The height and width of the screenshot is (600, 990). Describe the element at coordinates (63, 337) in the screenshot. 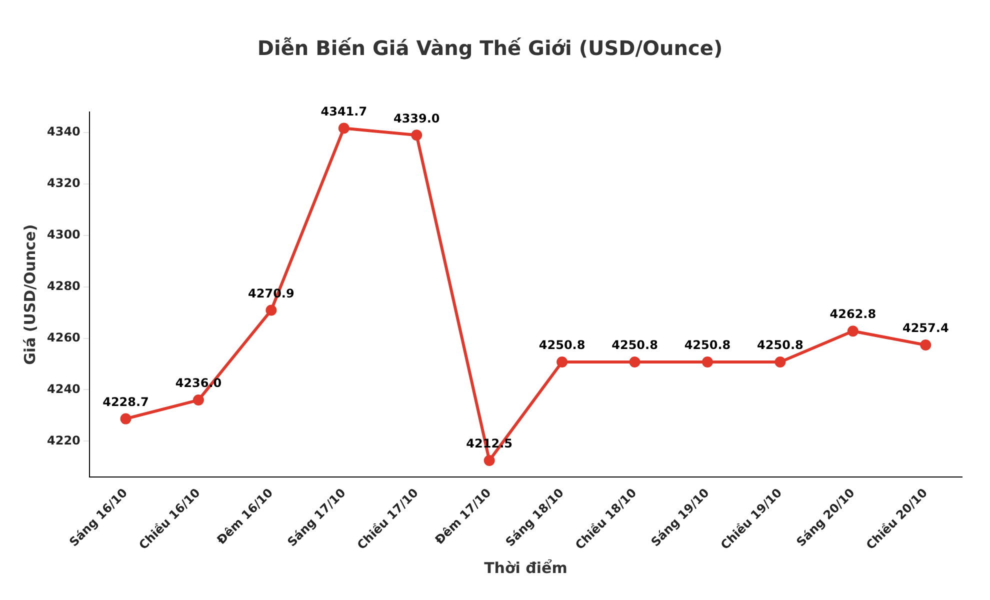

I see `y-tick-label: 4260` at that location.